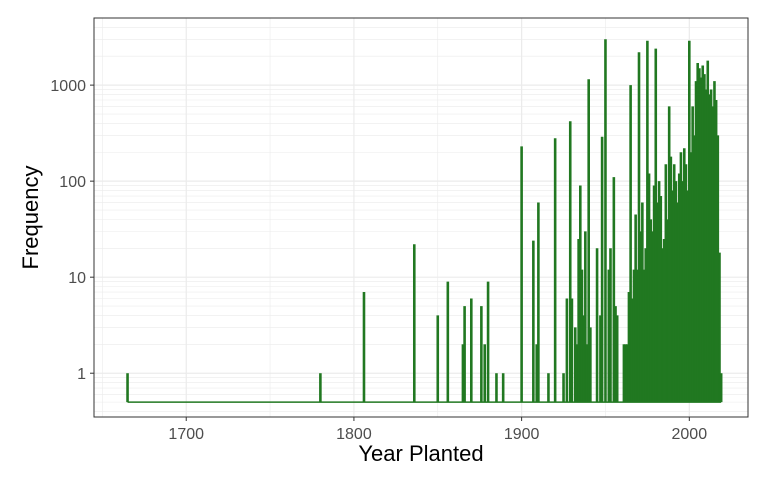 Image resolution: width=768 pixels, height=480 pixels. Describe the element at coordinates (437, 430) in the screenshot. I see `x-axis-ticks: 1700 1800 1900 2000` at that location.